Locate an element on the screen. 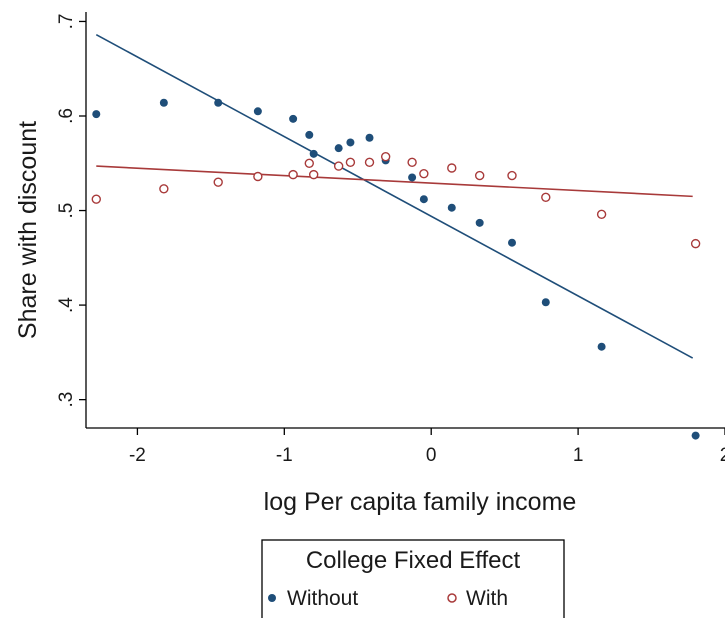 The width and height of the screenshot is (725, 618). legend-marker-without is located at coordinates (272, 598).